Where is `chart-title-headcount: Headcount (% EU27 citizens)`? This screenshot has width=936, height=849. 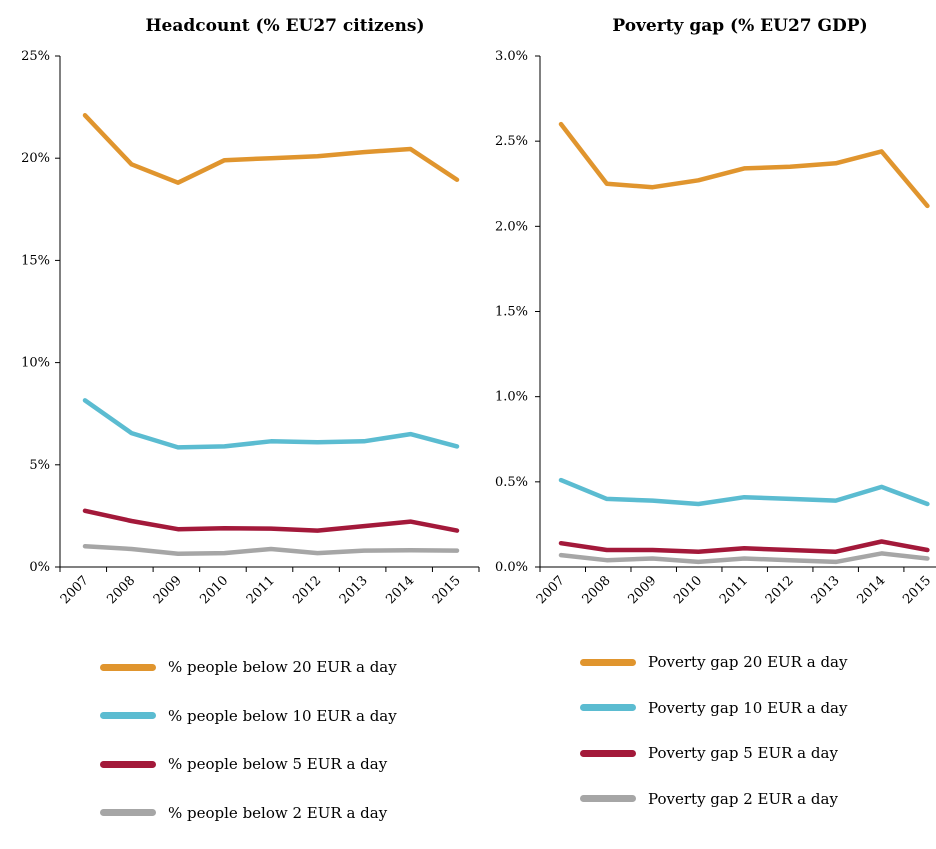 chart-title-headcount: Headcount (% EU27 citizens) is located at coordinates (285, 26).